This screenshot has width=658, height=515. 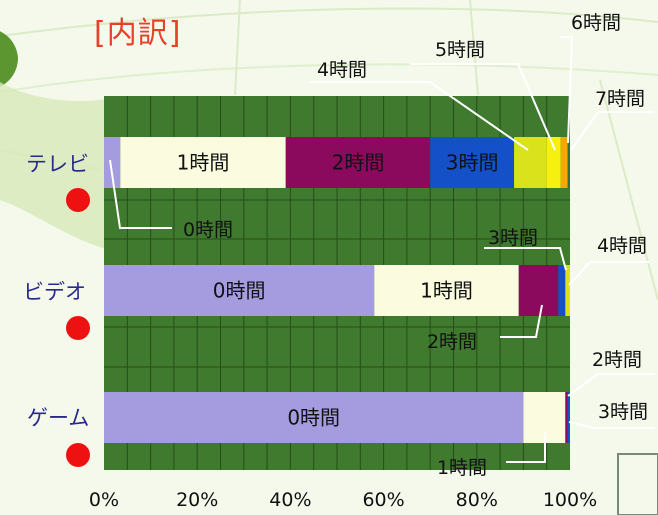 I want to click on callout-label: 5時間, so click(x=460, y=50).